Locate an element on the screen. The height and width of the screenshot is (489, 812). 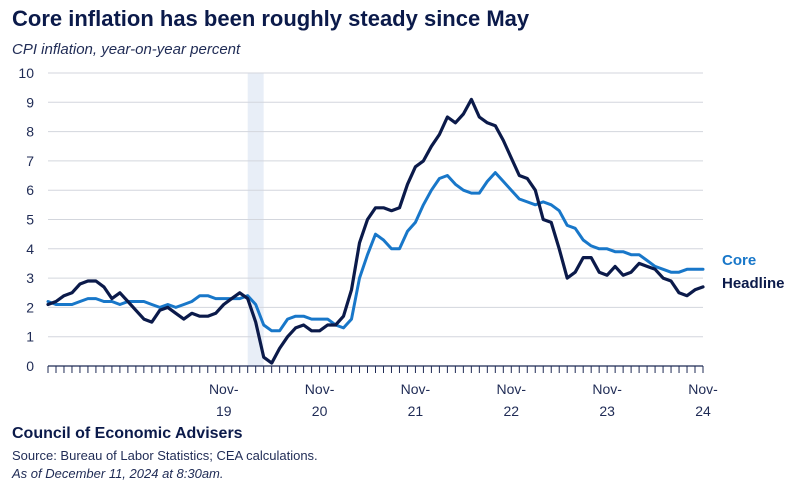
x-tick-label-month-0: Nov- is located at coordinates (224, 389).